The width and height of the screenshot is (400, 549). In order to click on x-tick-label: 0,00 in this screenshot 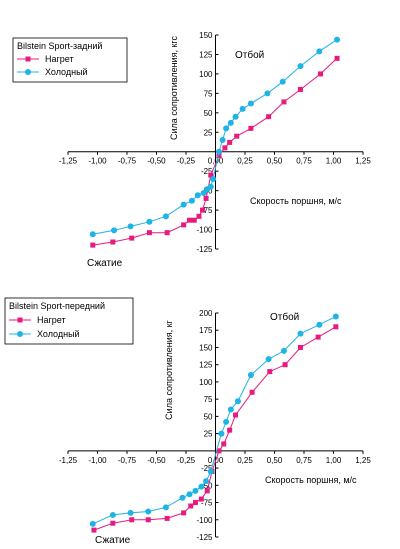, I will do `click(216, 161)`.